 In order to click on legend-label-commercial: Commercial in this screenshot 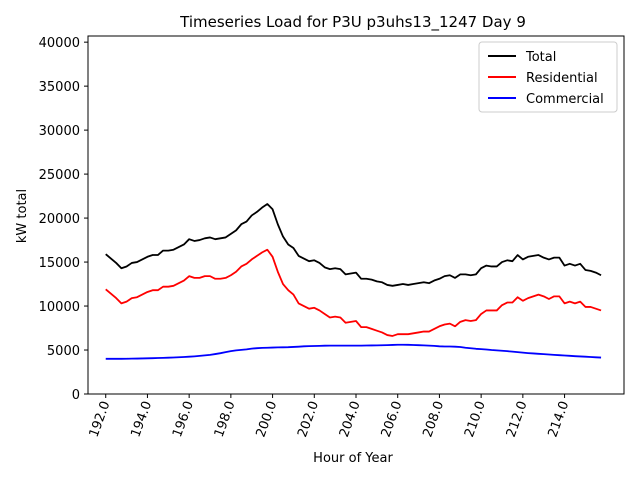, I will do `click(565, 99)`.